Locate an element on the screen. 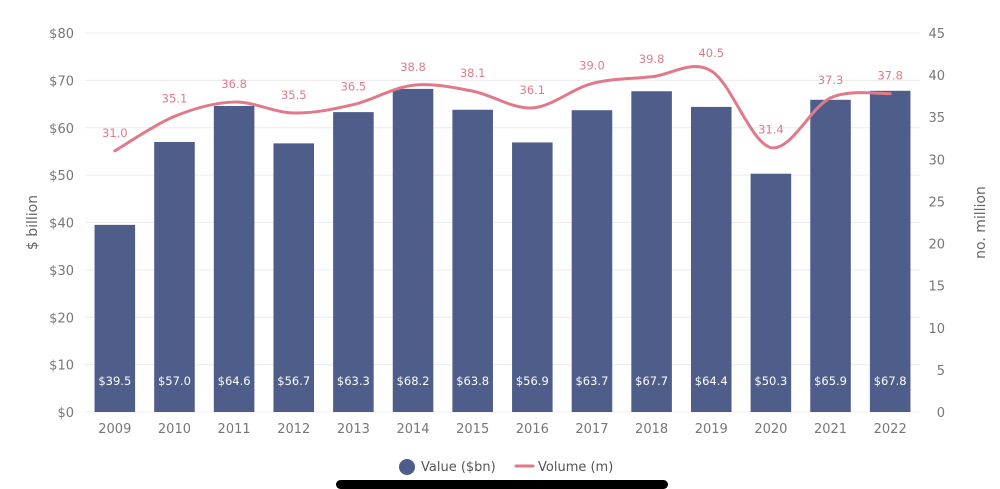  bar-data-label: $57.0 is located at coordinates (174, 381).